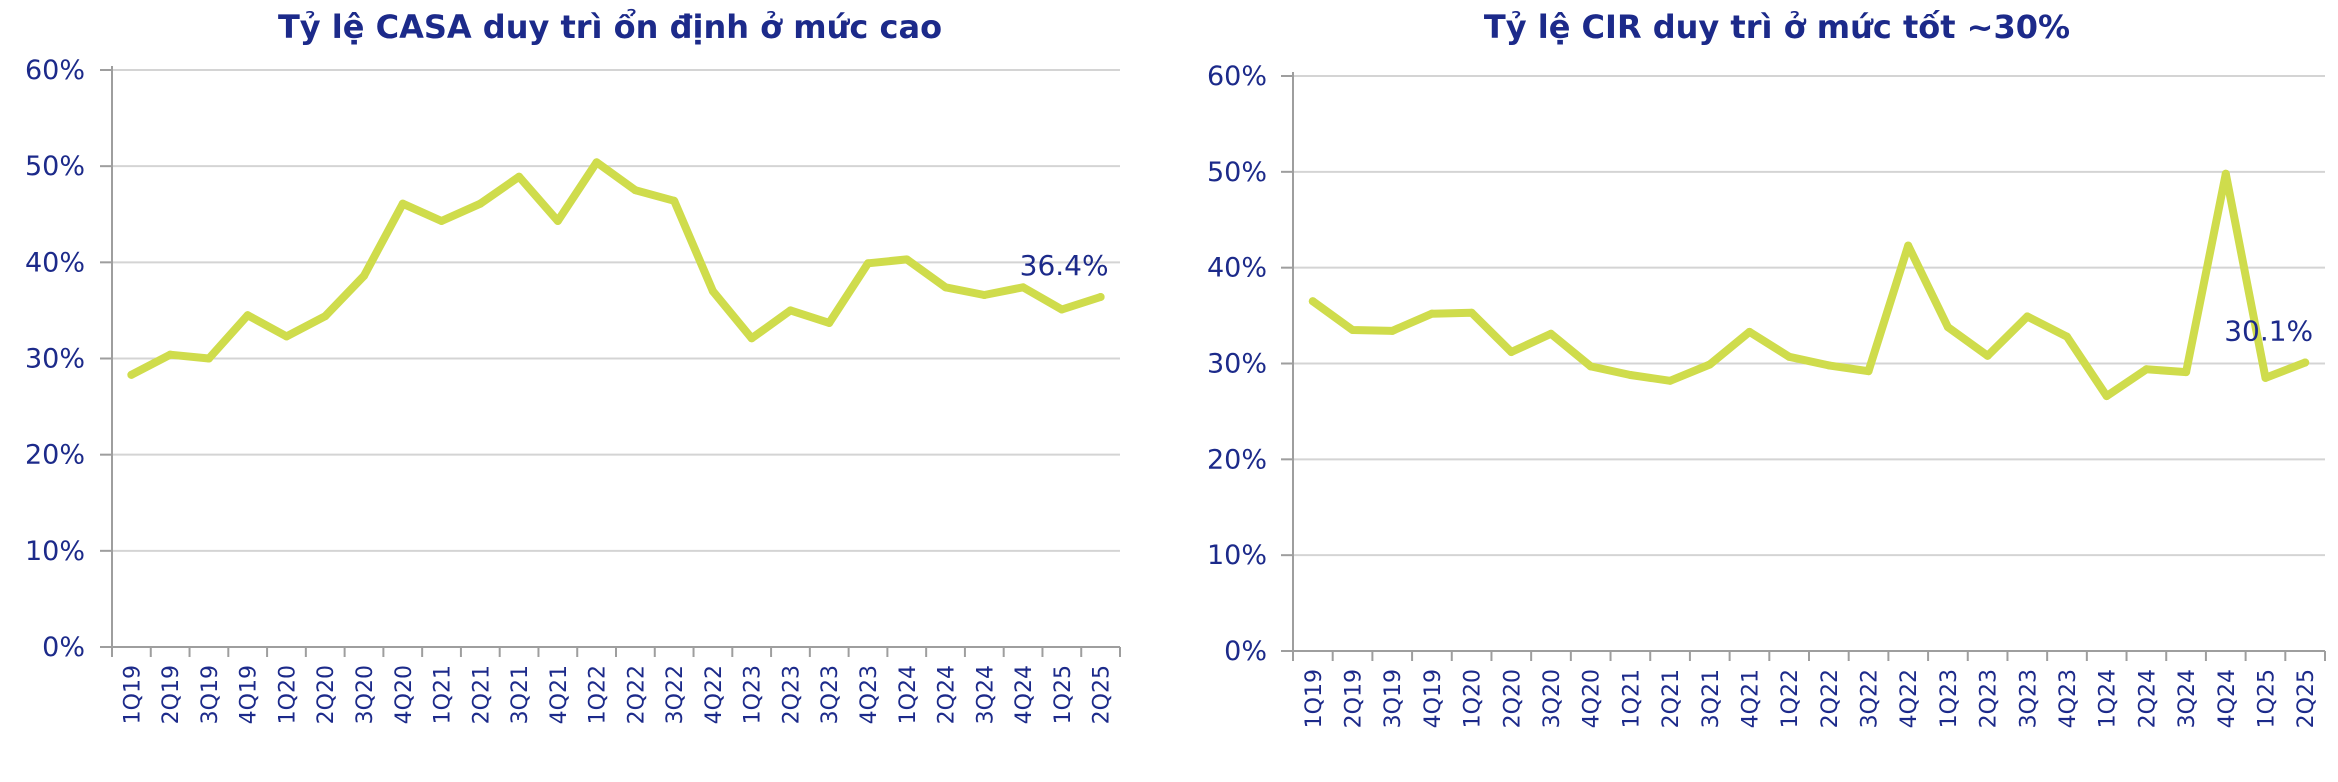 The image size is (2338, 782). Describe the element at coordinates (559, 694) in the screenshot. I see `casa-x-tick-label: 4Q21` at that location.